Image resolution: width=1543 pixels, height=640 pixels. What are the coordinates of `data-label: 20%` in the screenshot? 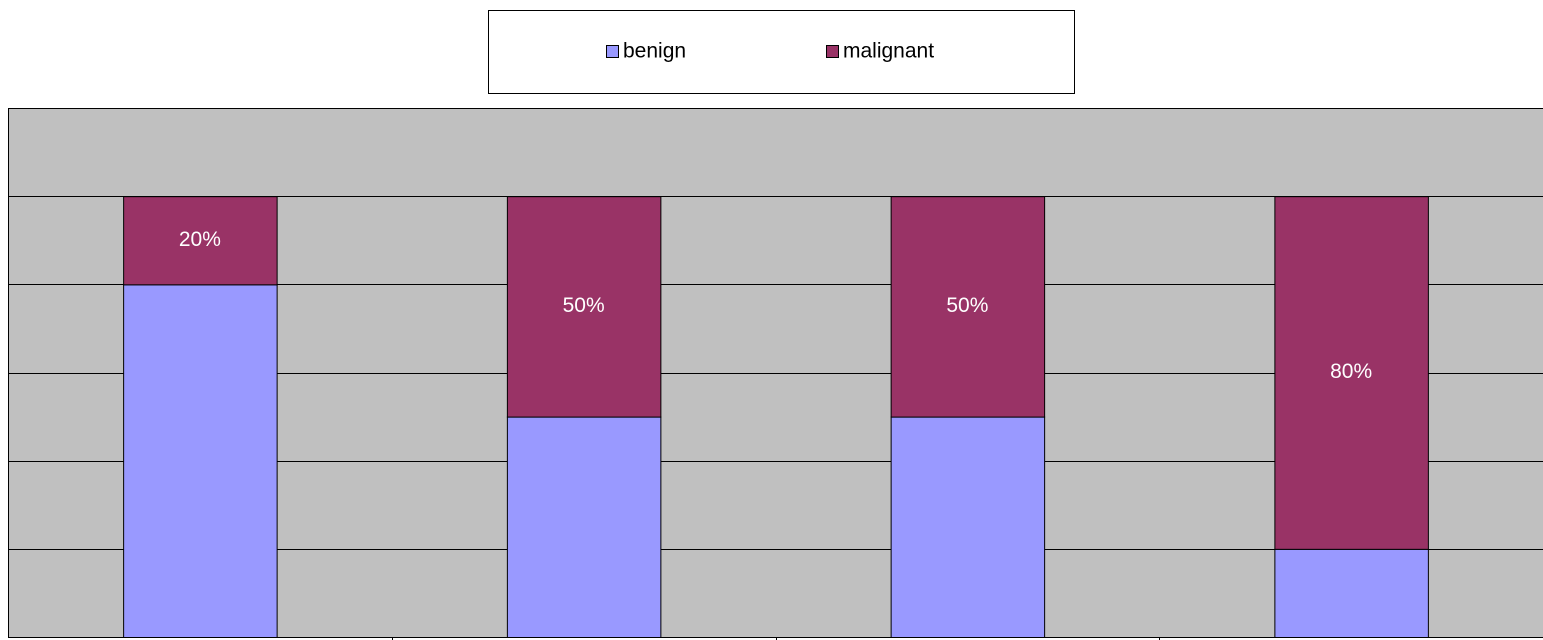 It's located at (200, 239).